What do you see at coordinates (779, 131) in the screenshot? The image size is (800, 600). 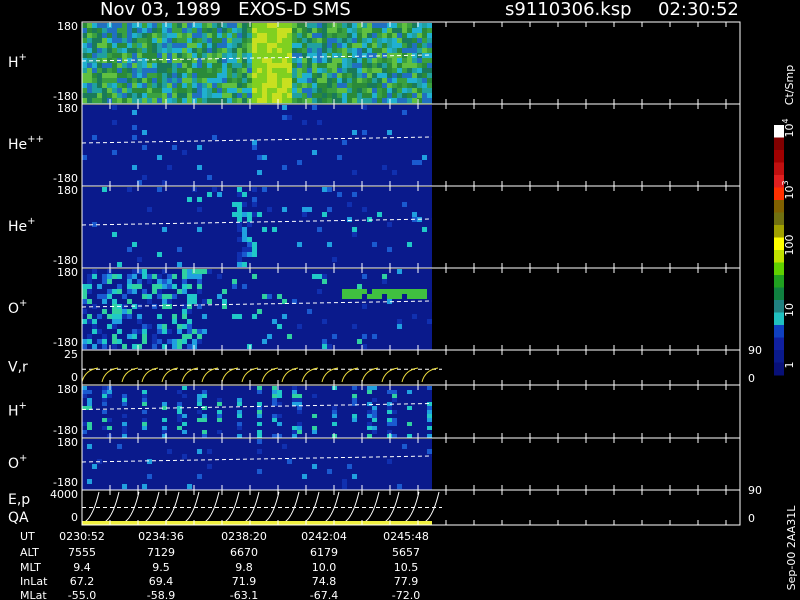 I see `colorbar-step` at bounding box center [779, 131].